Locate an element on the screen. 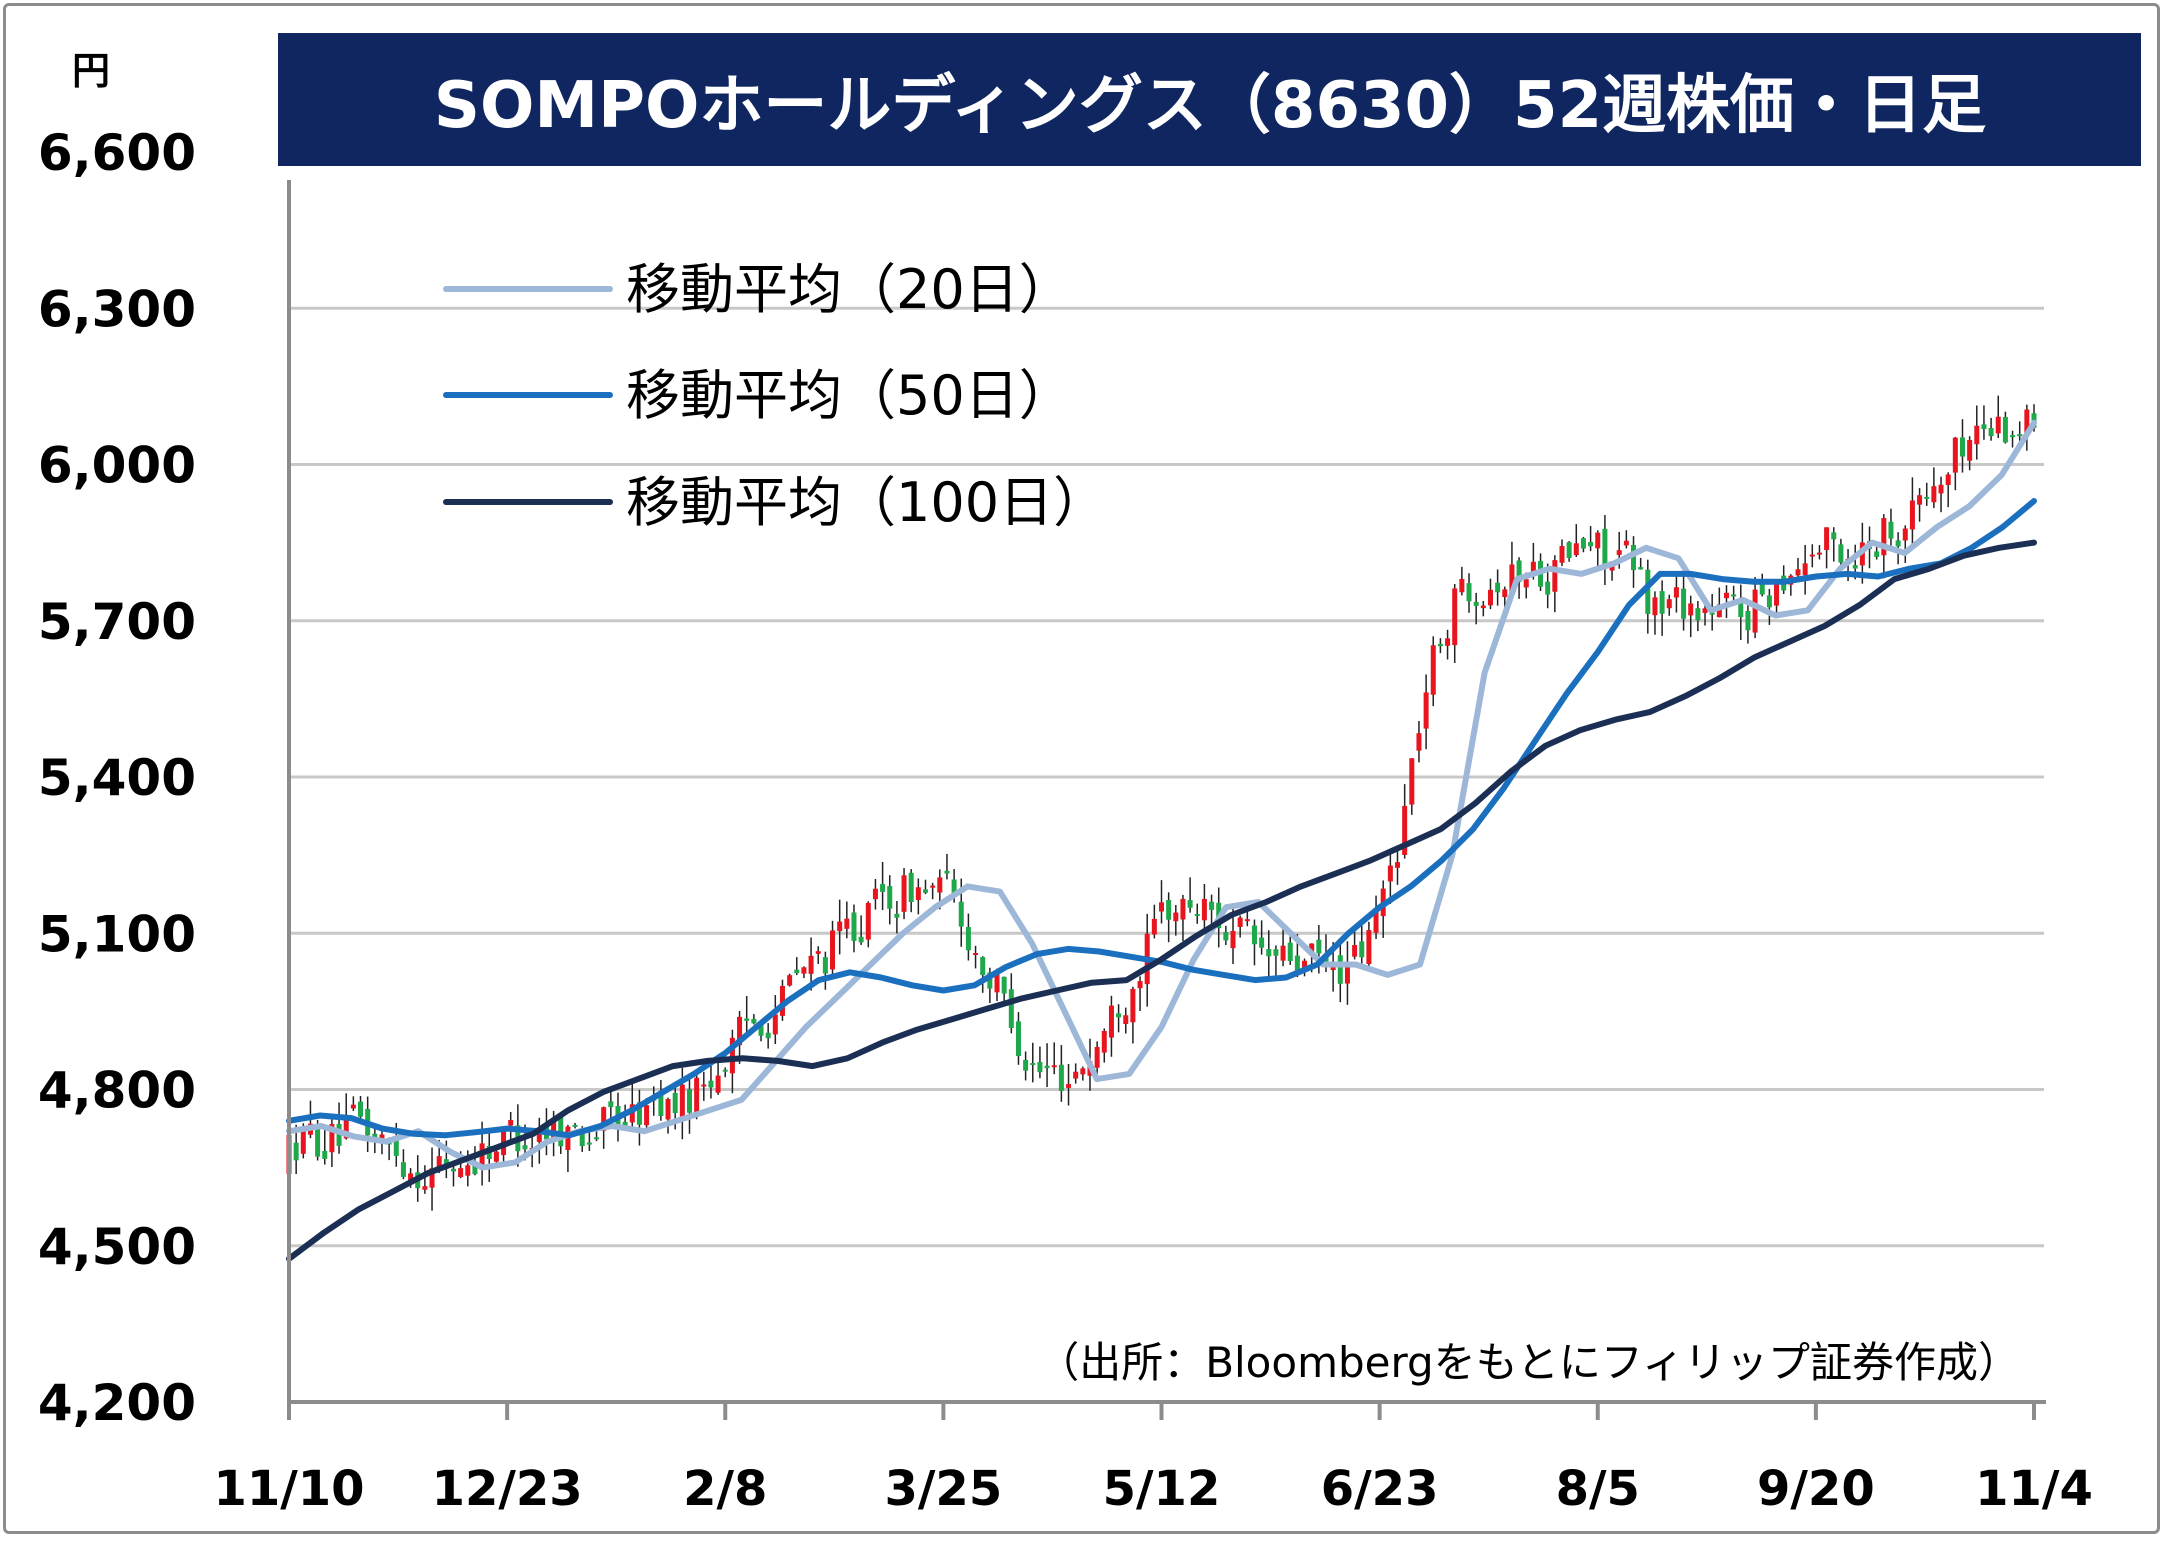 The image size is (2167, 1541). legend-label-ma20: 移動平均（20日） is located at coordinates (849, 289).